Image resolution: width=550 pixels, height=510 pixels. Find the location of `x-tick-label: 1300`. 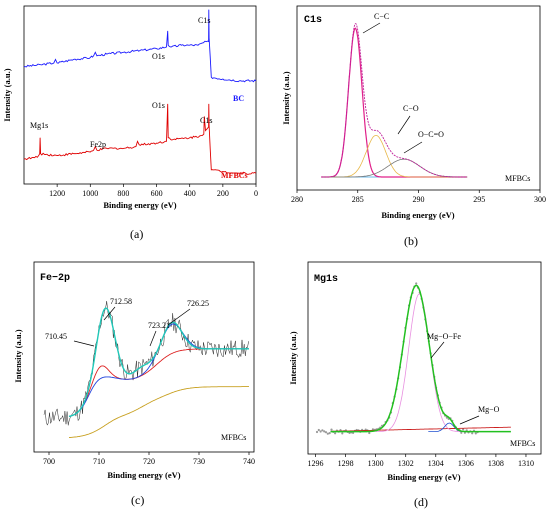

x-tick-label: 1300 is located at coordinates (376, 463).